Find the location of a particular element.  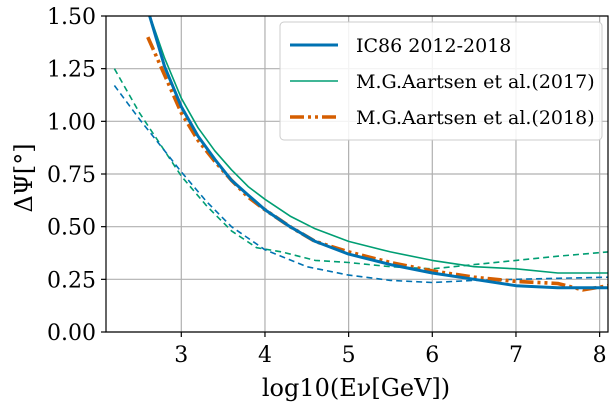

y-tick-label: 1.50 is located at coordinates (71, 17).